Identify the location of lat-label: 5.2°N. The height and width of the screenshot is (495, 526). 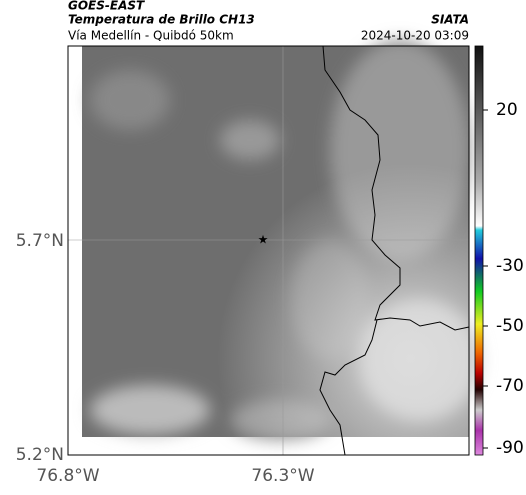
(40, 455).